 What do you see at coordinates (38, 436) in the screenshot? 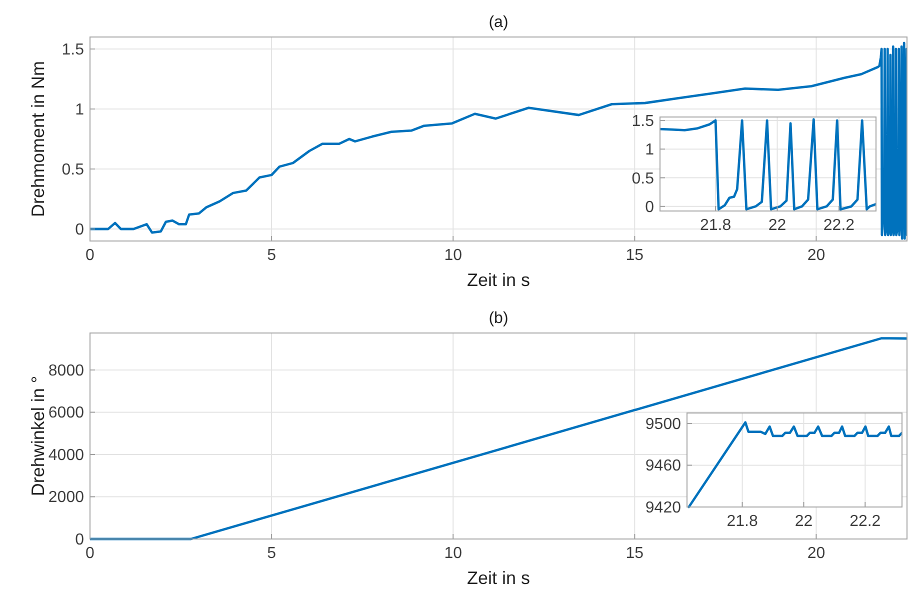
I see `y-axis-title: Drehwinkel in °` at bounding box center [38, 436].